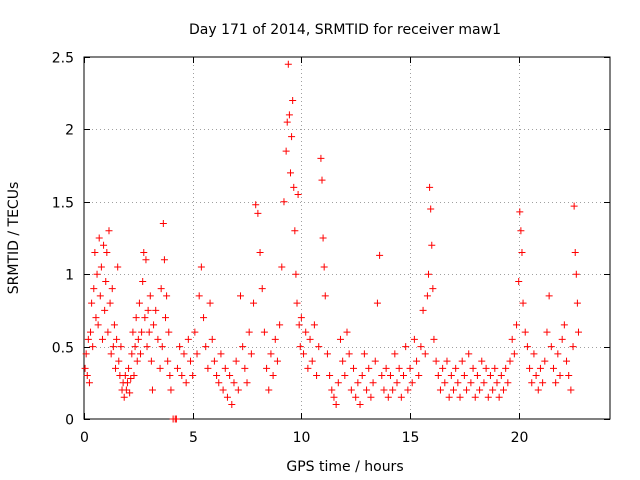  What do you see at coordinates (520, 438) in the screenshot?
I see `x-tick-label: 20` at bounding box center [520, 438].